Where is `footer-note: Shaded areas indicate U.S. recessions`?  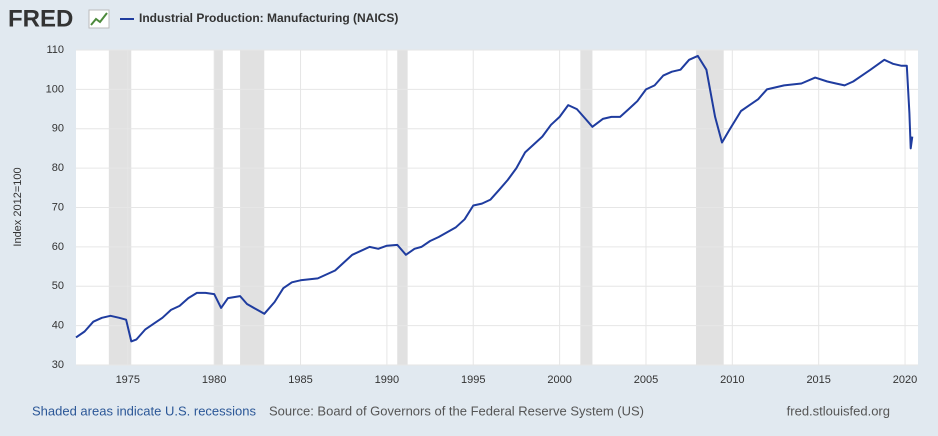 footer-note: Shaded areas indicate U.S. recessions is located at coordinates (144, 410).